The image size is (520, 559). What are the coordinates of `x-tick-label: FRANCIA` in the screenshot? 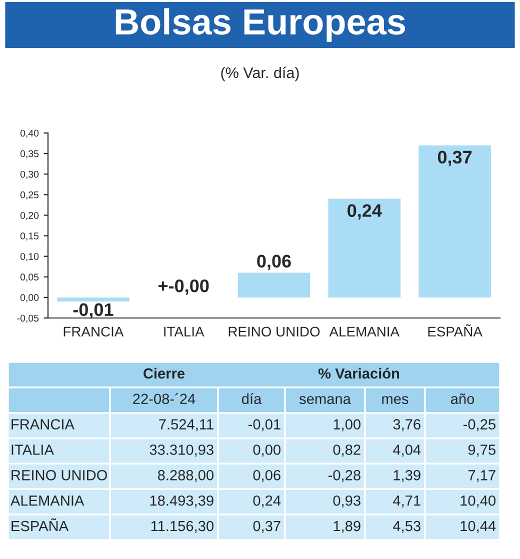 It's located at (94, 331).